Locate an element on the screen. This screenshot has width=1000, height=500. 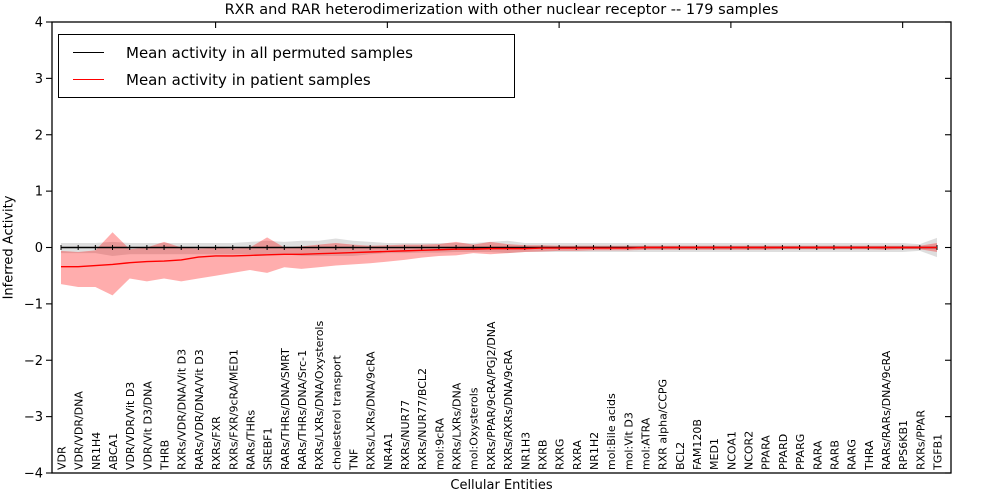
permuted-line-sample-icon is located at coordinates (88, 52).